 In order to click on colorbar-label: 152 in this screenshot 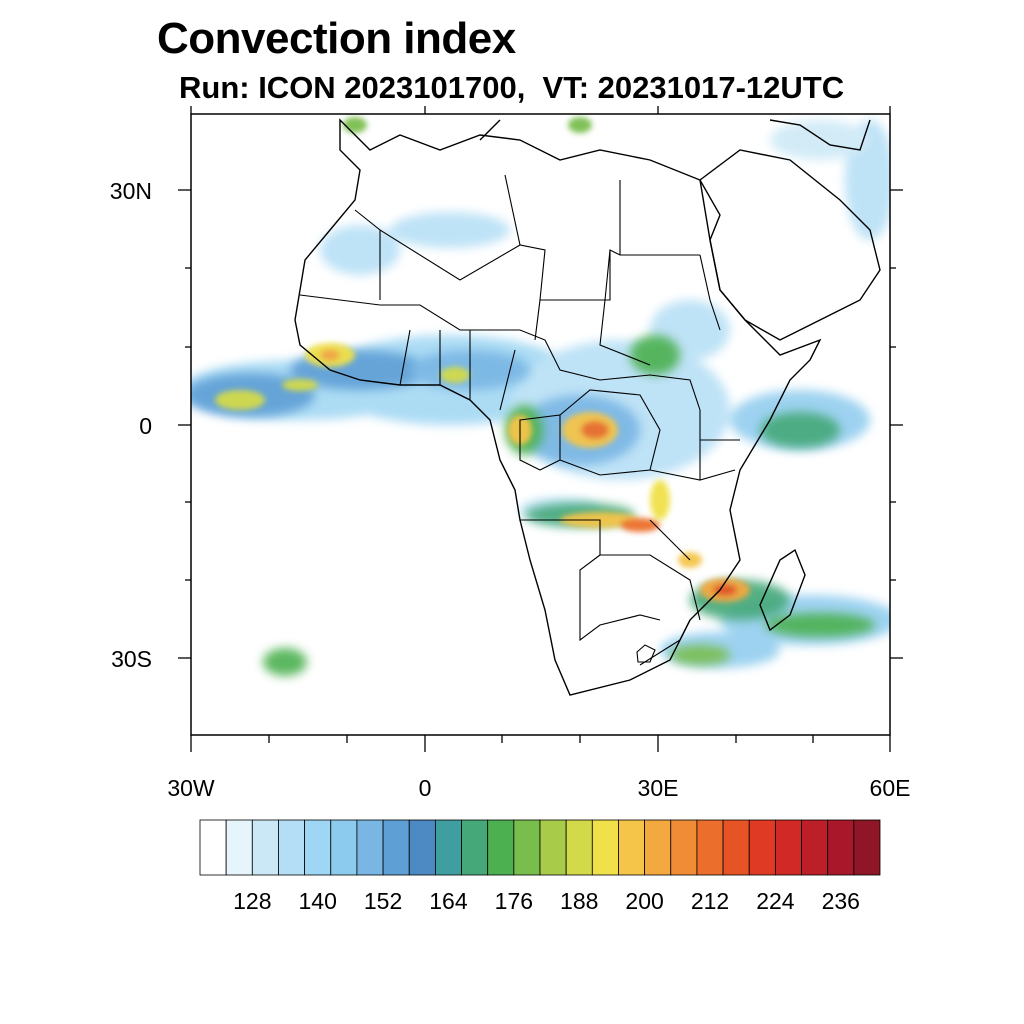, I will do `click(383, 901)`.